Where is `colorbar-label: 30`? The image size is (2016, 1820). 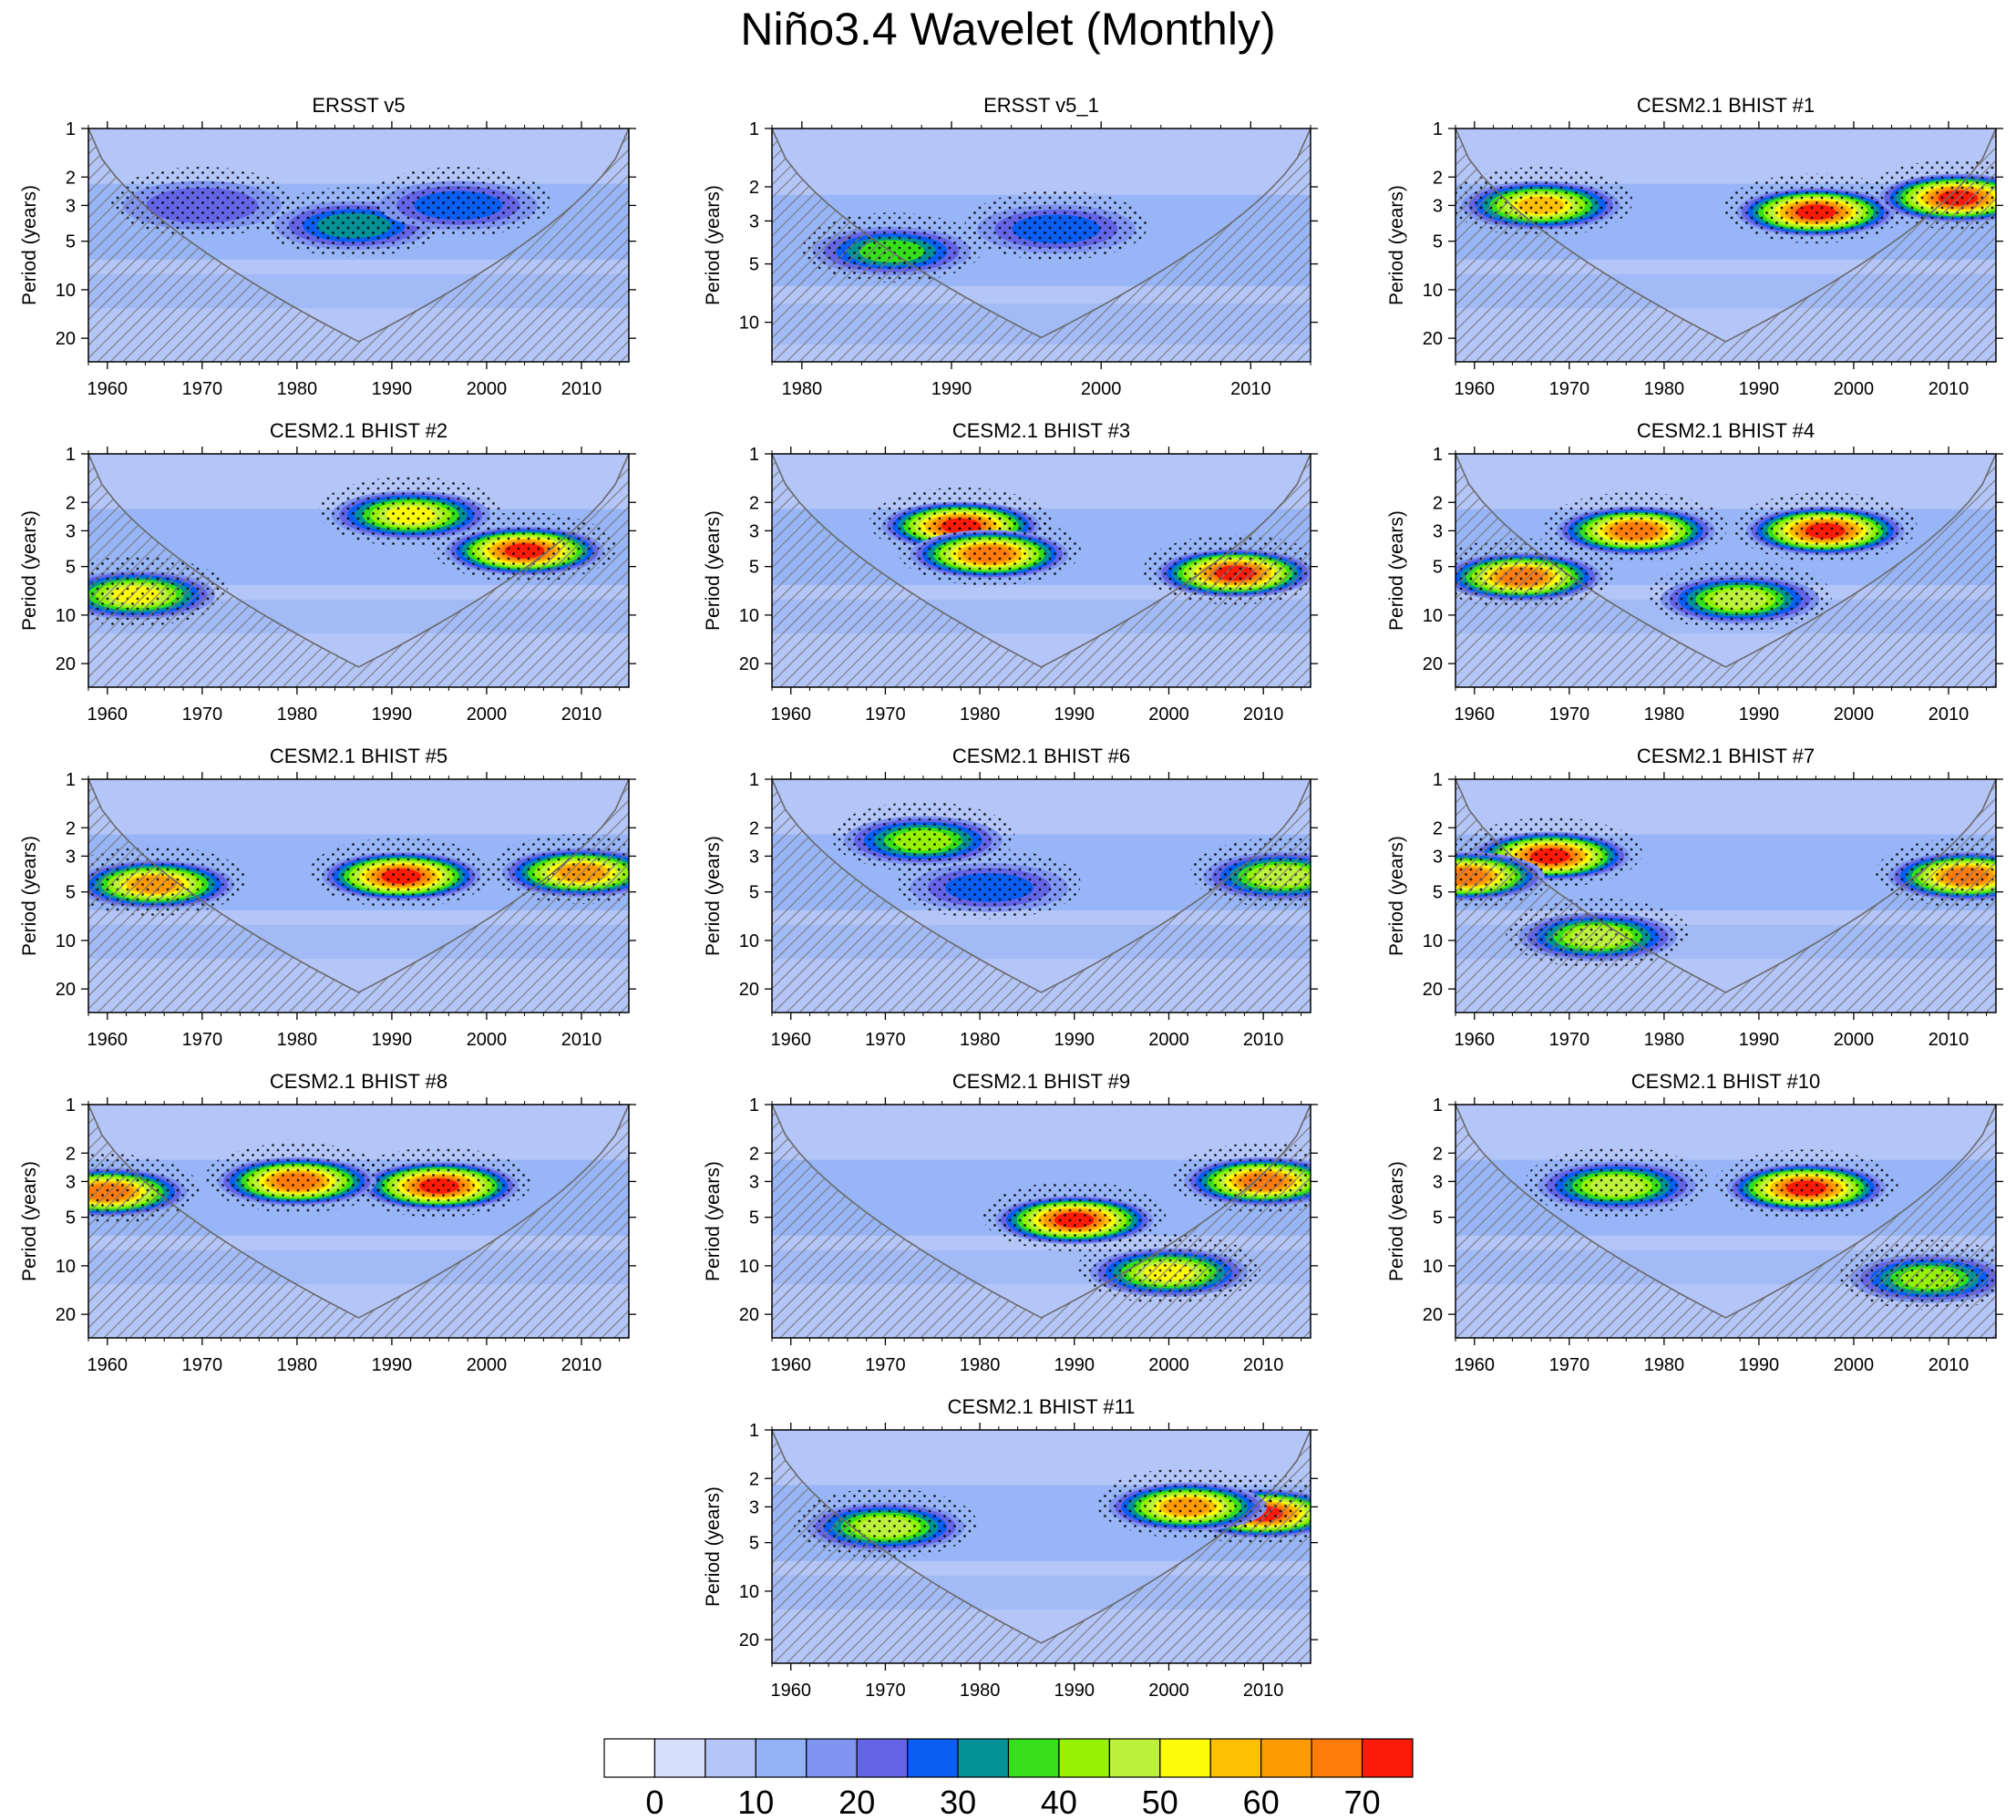
colorbar-label: 30 is located at coordinates (958, 1802).